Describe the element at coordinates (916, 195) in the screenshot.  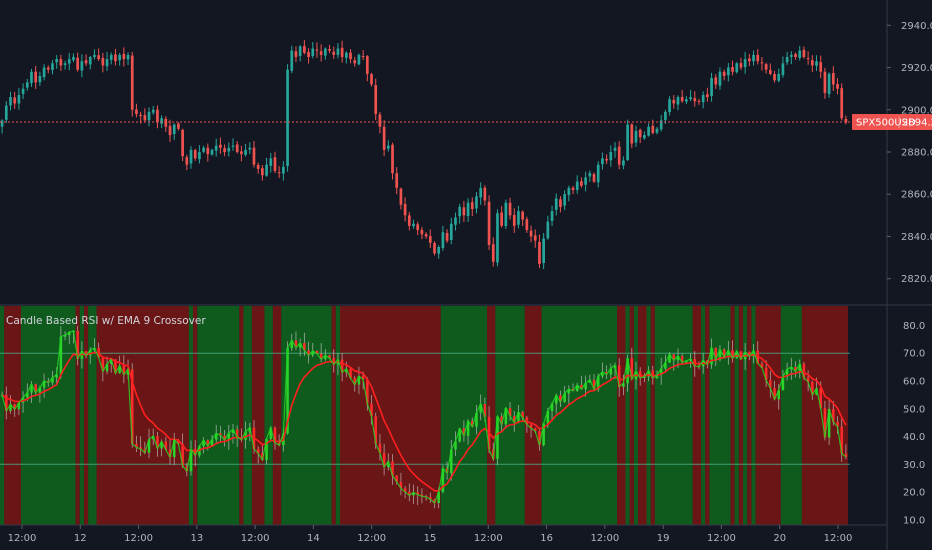
I see `price-tick-label: 2860.0` at that location.